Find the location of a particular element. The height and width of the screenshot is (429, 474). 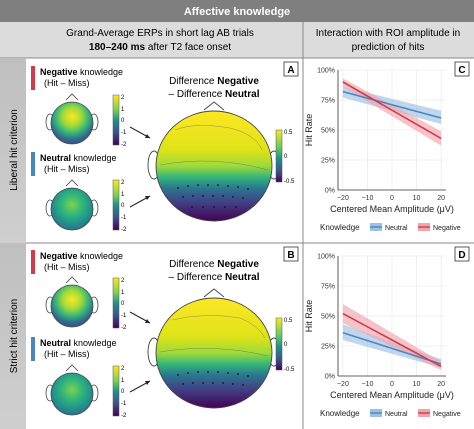

x-tick-label: 10 is located at coordinates (417, 384).